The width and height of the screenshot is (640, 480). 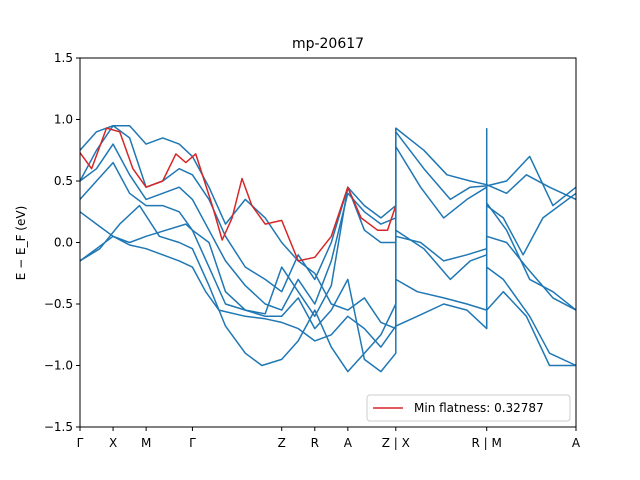 What do you see at coordinates (396, 443) in the screenshot?
I see `x-tick-label: Z | X` at bounding box center [396, 443].